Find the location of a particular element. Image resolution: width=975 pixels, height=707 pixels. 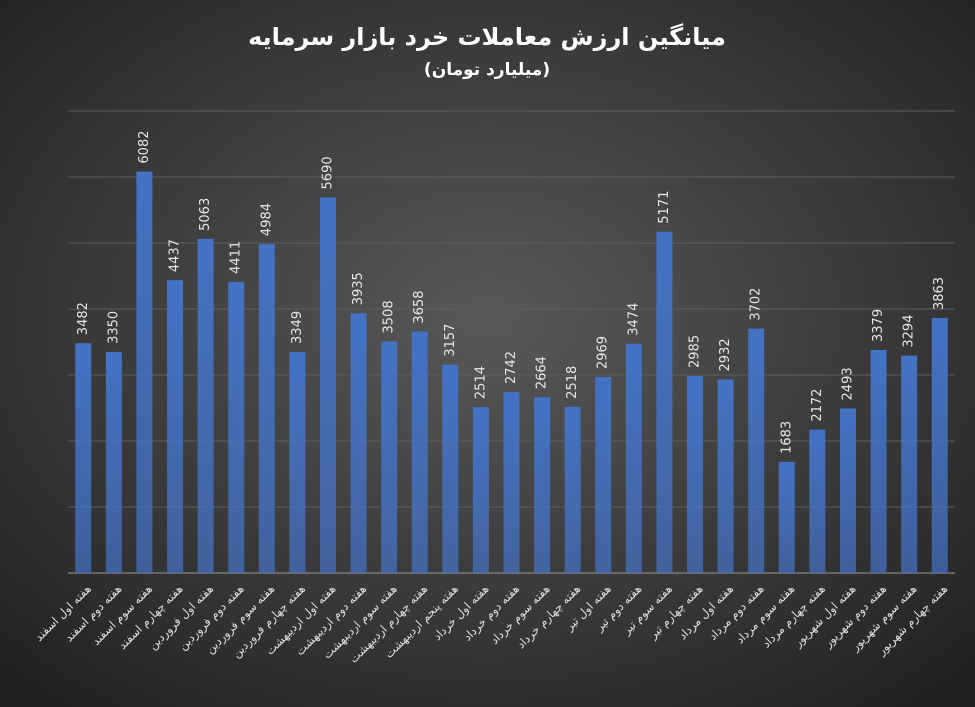

value-label: 2985 is located at coordinates (695, 351).